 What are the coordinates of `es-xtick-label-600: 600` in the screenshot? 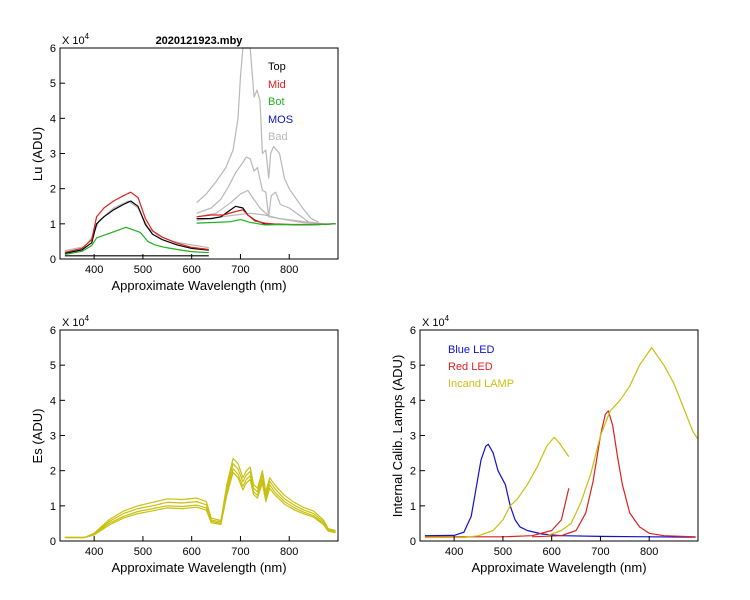 It's located at (192, 552).